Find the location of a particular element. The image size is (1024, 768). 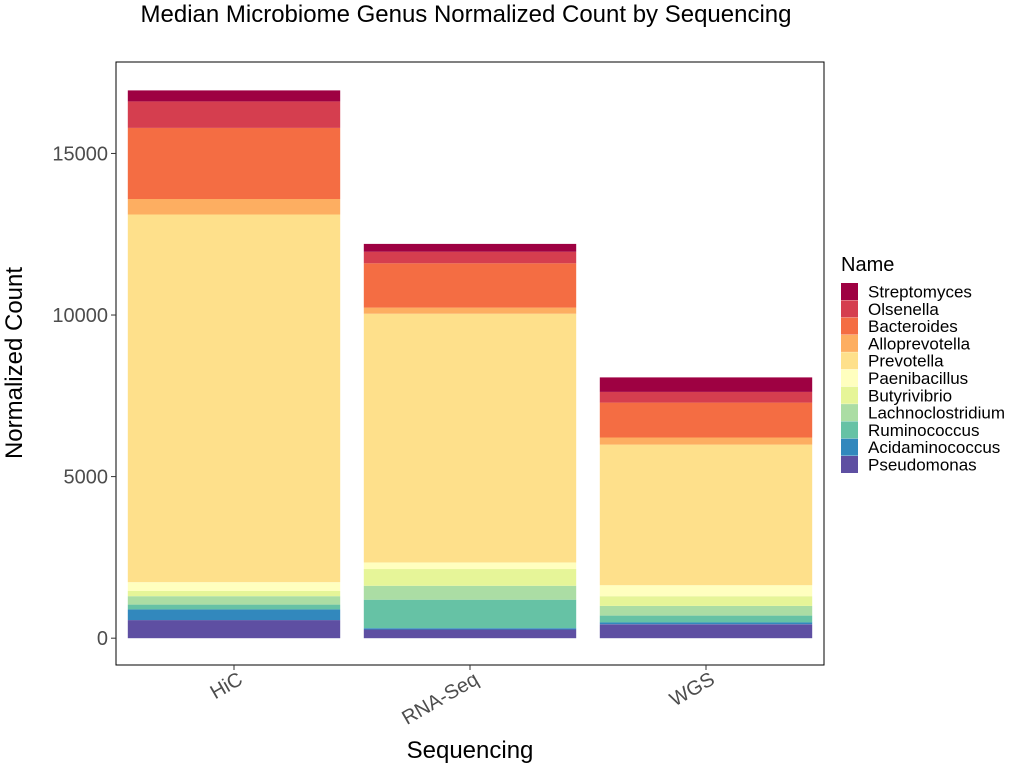

legend-swatch-acidaminococcus is located at coordinates (849, 447).